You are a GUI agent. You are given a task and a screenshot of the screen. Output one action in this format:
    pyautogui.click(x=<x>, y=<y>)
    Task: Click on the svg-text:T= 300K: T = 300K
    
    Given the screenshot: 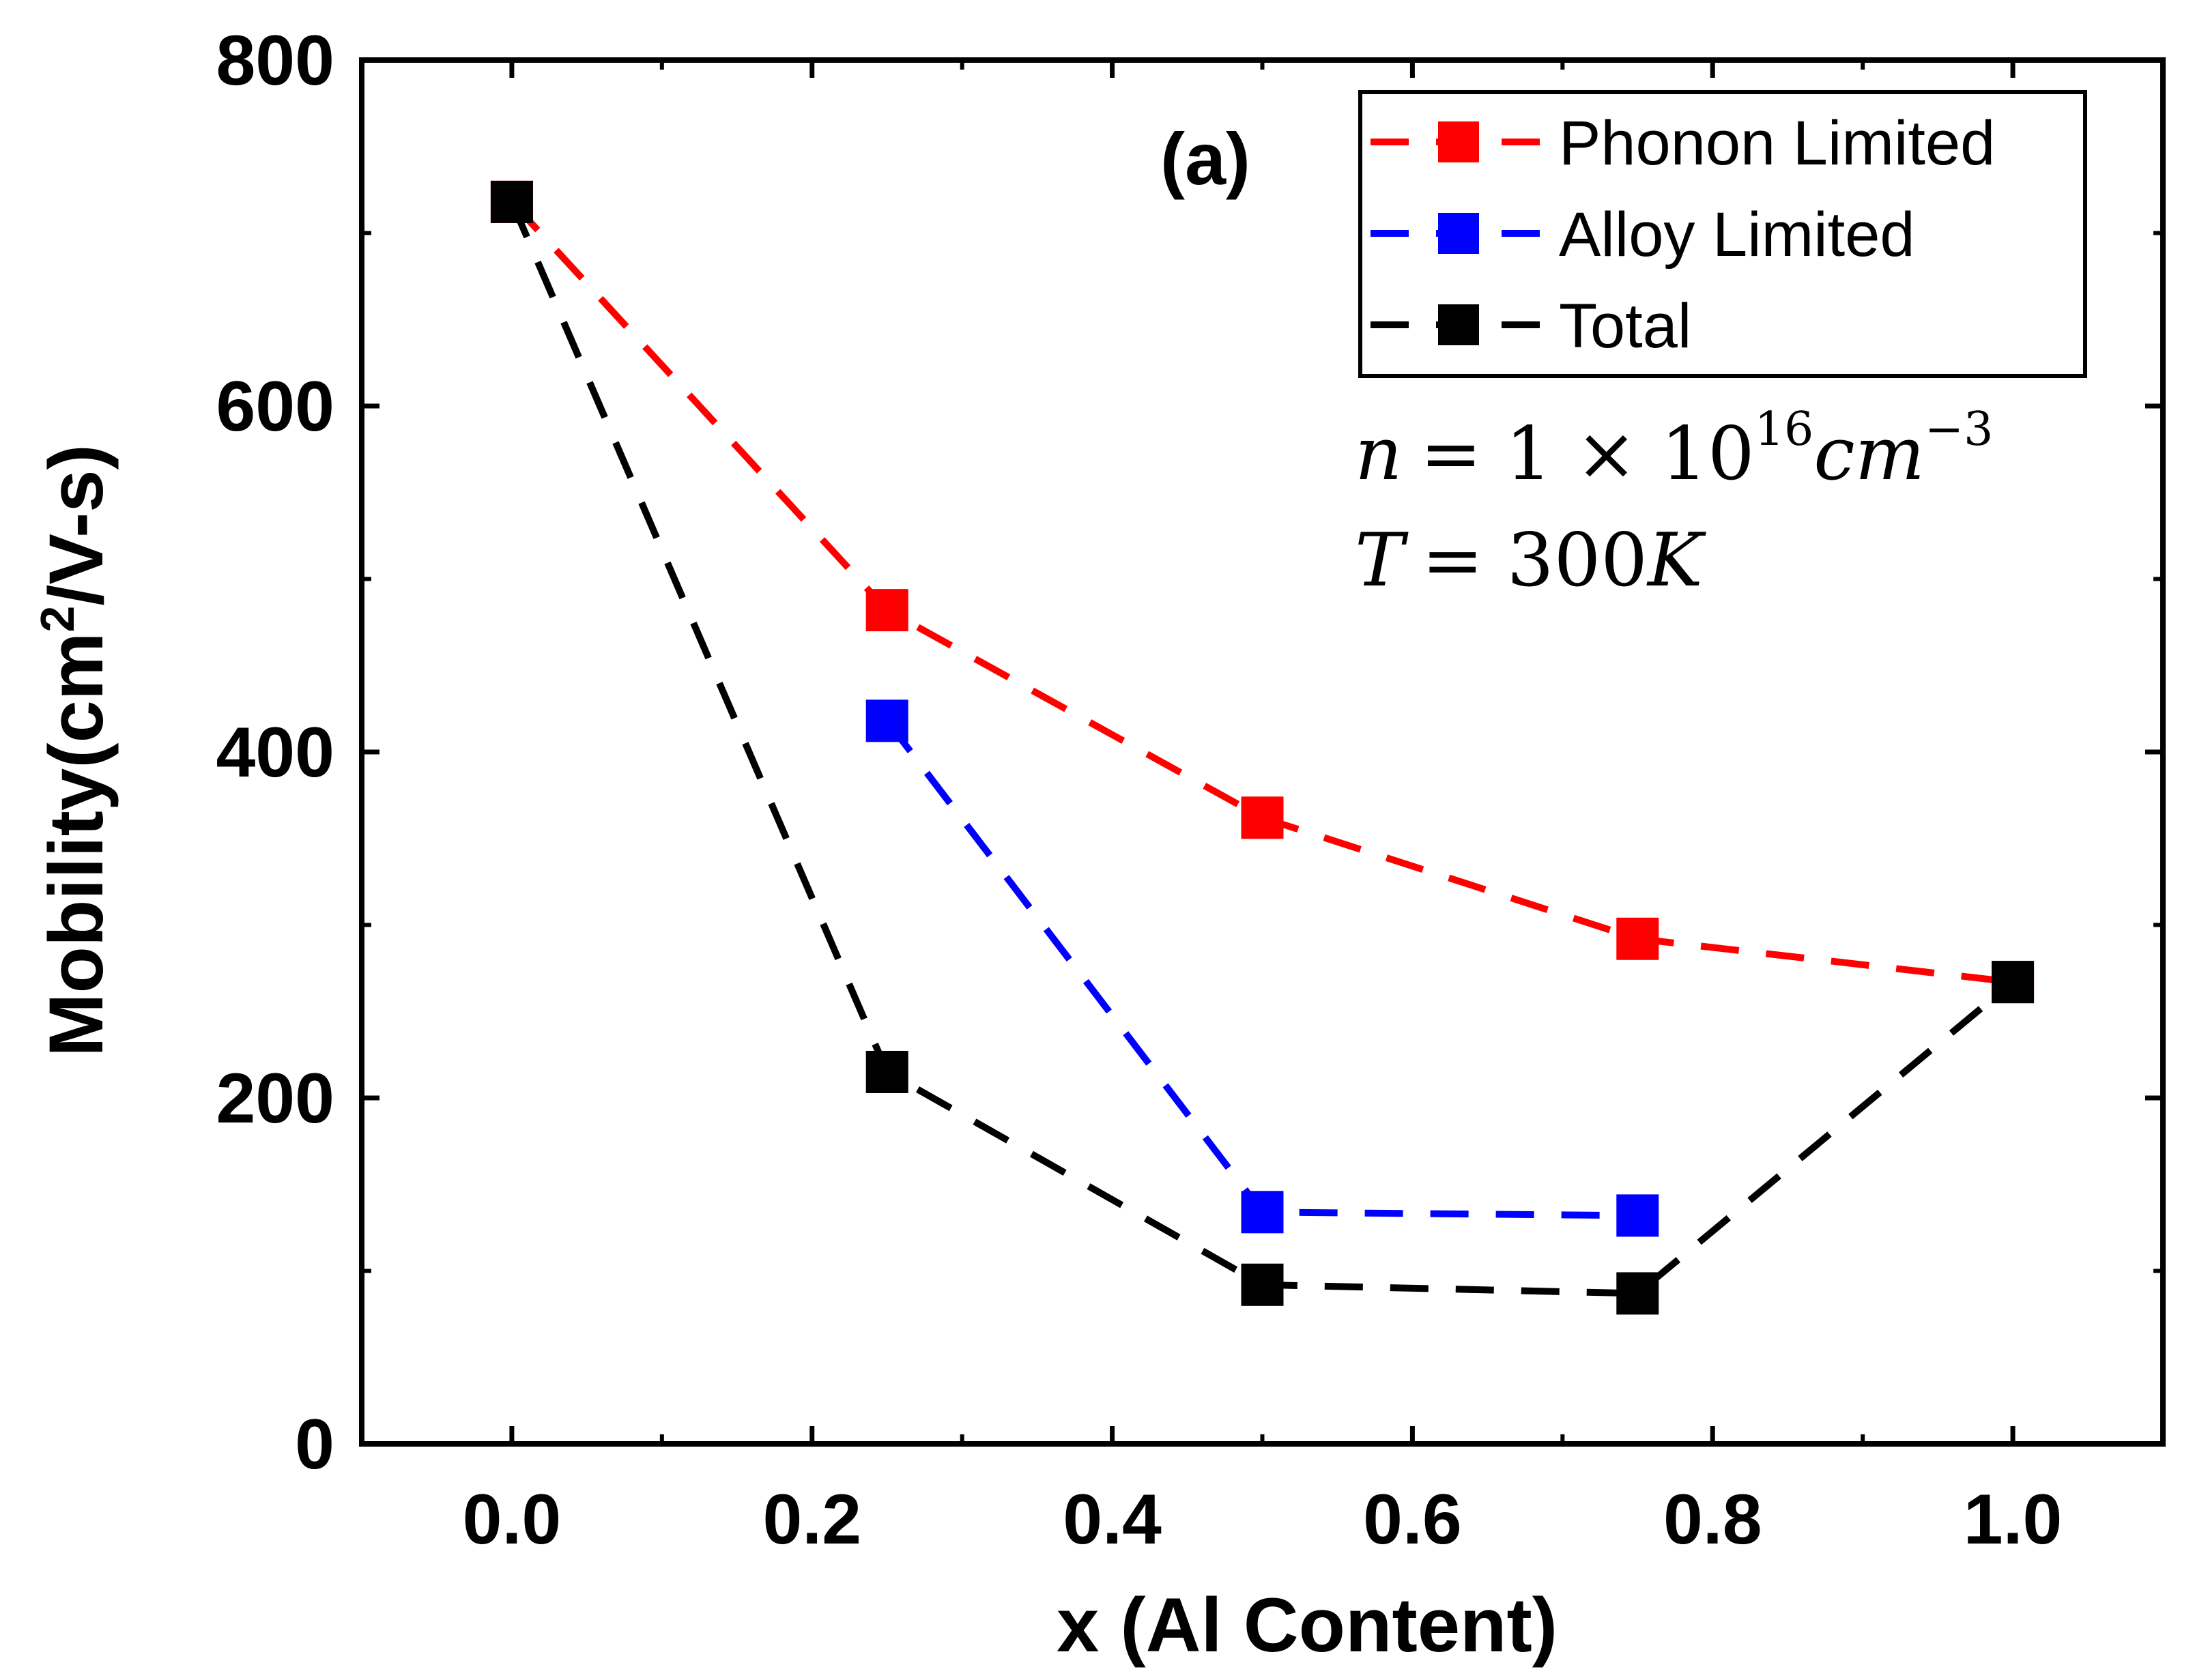 What is the action you would take?
    pyautogui.click(x=1531, y=560)
    